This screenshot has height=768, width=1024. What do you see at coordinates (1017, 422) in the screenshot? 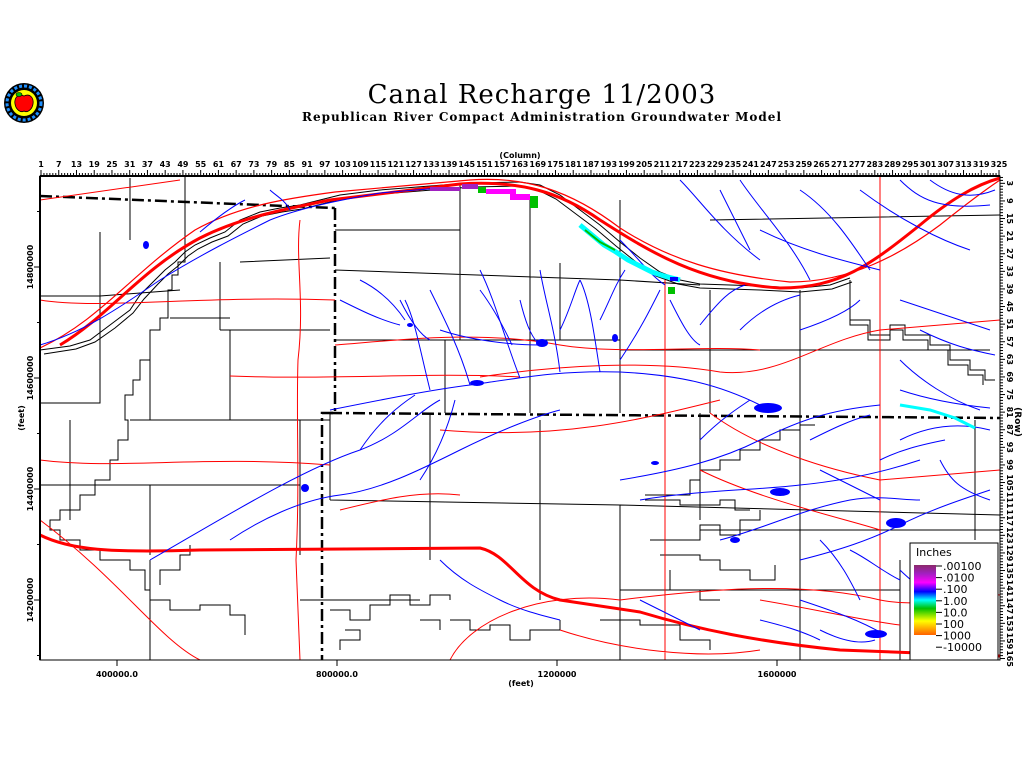
I see `row-axis-label: (Row)` at bounding box center [1017, 422].